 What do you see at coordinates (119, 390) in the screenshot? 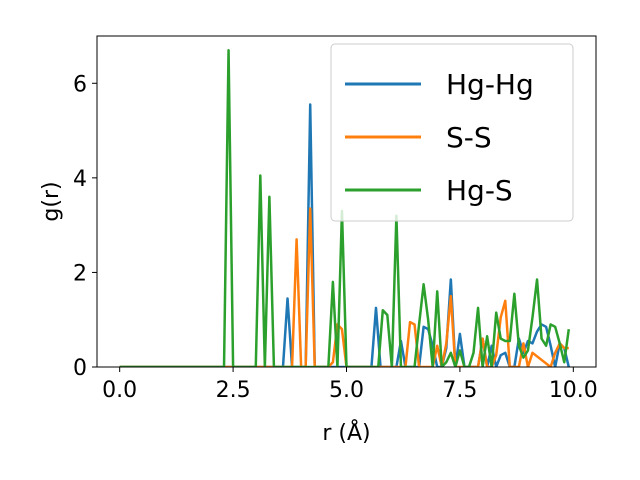
I see `x-tick-label: 0.0` at bounding box center [119, 390].